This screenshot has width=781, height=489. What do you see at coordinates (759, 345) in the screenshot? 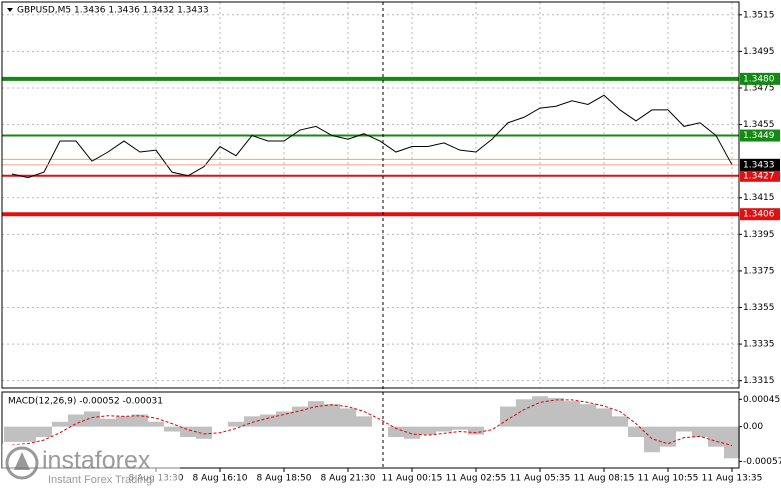
I see `y-tick-label: 1.3335` at bounding box center [759, 345].